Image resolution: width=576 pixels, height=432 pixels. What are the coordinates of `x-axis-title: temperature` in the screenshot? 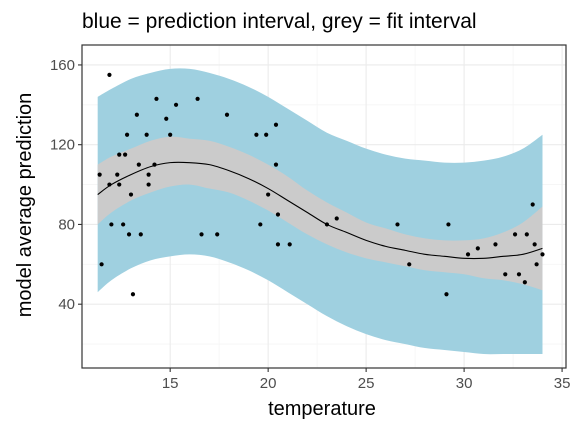 It's located at (322, 409).